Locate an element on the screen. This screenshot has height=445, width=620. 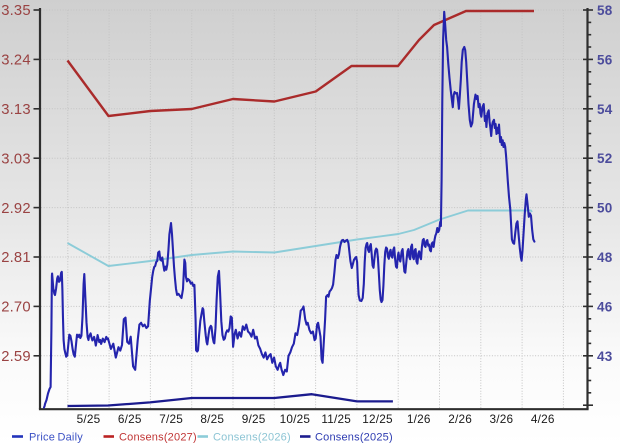
svg-text: 9/25 is located at coordinates (254, 419).